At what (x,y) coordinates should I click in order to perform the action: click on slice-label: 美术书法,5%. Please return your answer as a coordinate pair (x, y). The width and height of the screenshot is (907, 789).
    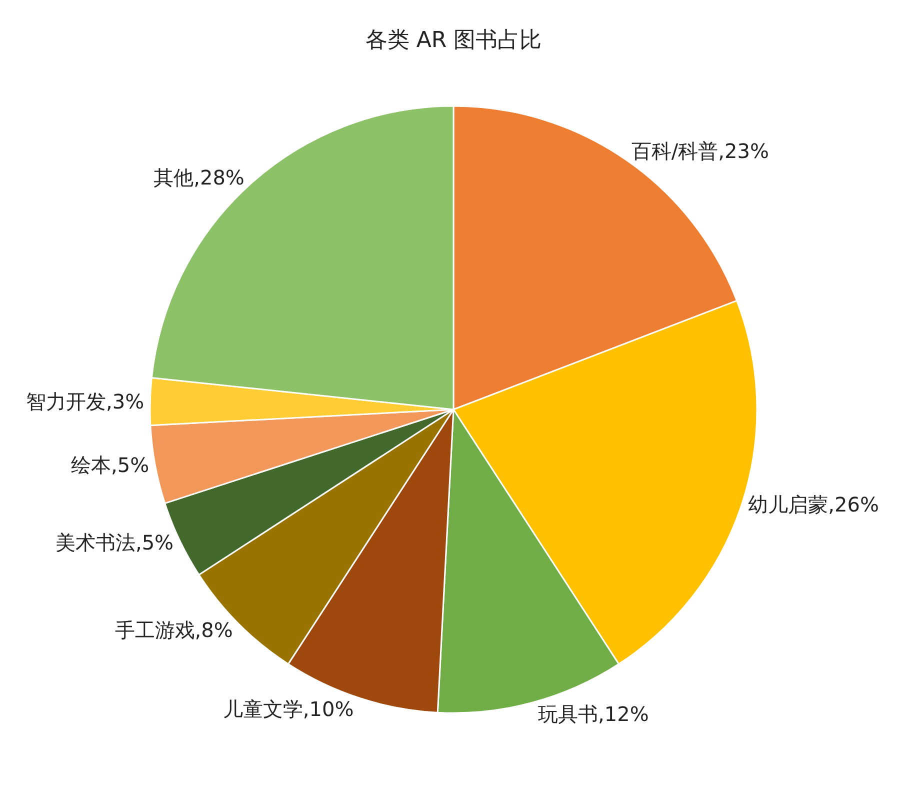
    Looking at the image, I should click on (114, 542).